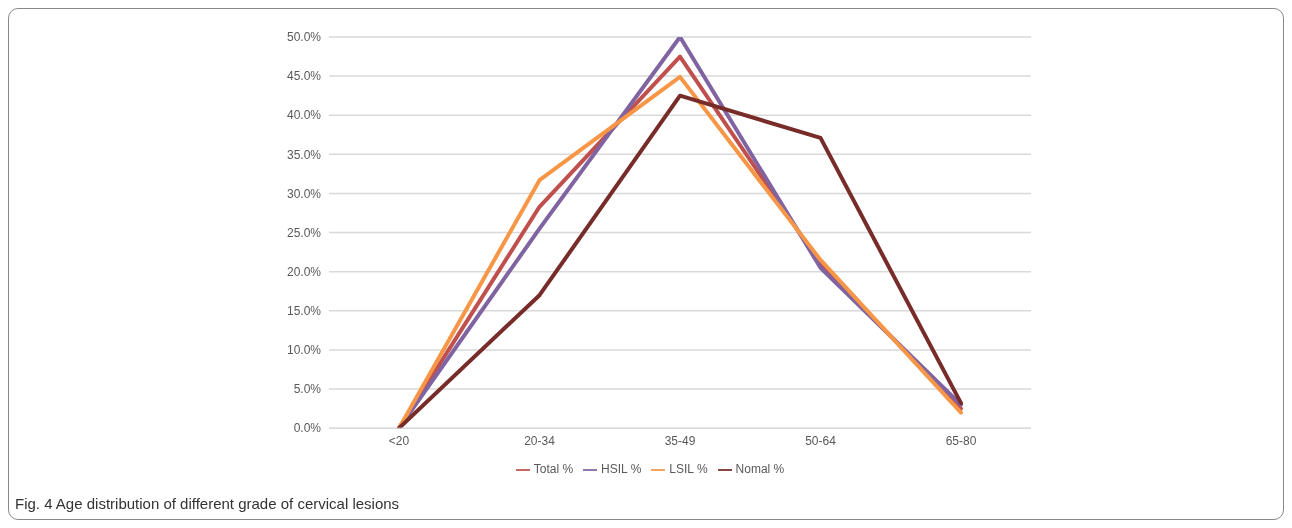 The width and height of the screenshot is (1292, 528). What do you see at coordinates (399, 440) in the screenshot?
I see `x-tick-label: <20` at bounding box center [399, 440].